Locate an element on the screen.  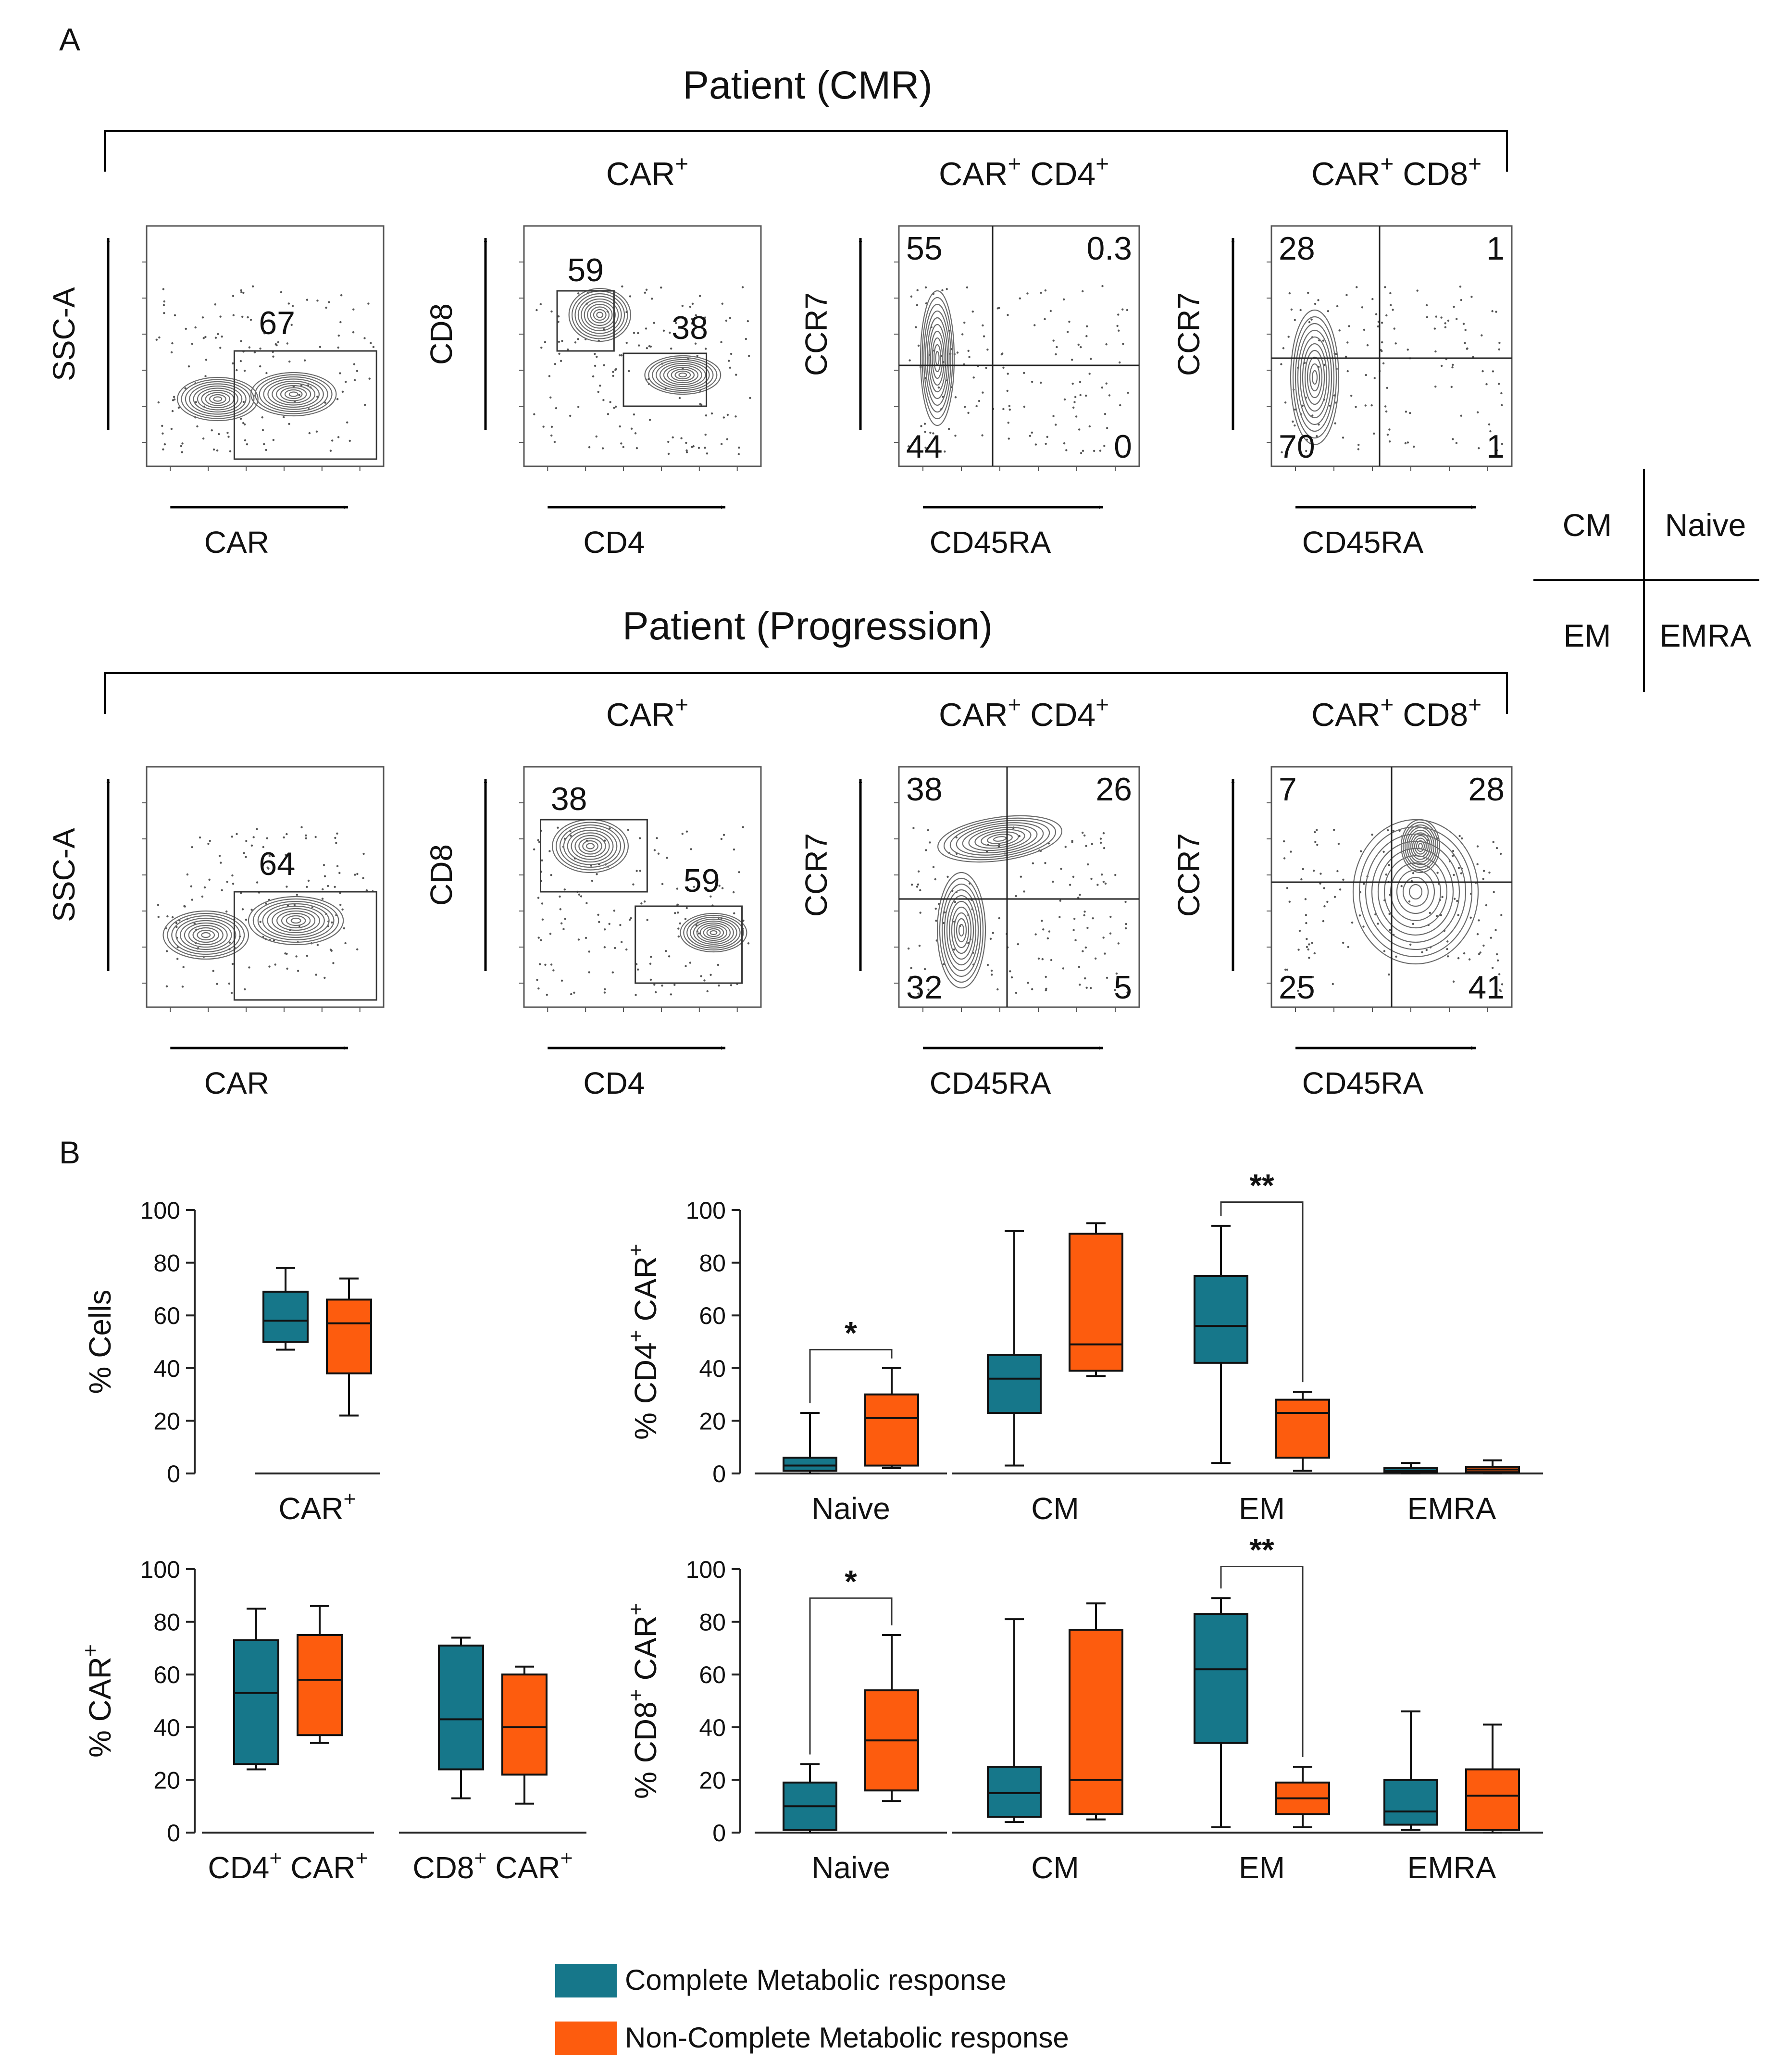
y-tick-label: 60 is located at coordinates (166, 1315).